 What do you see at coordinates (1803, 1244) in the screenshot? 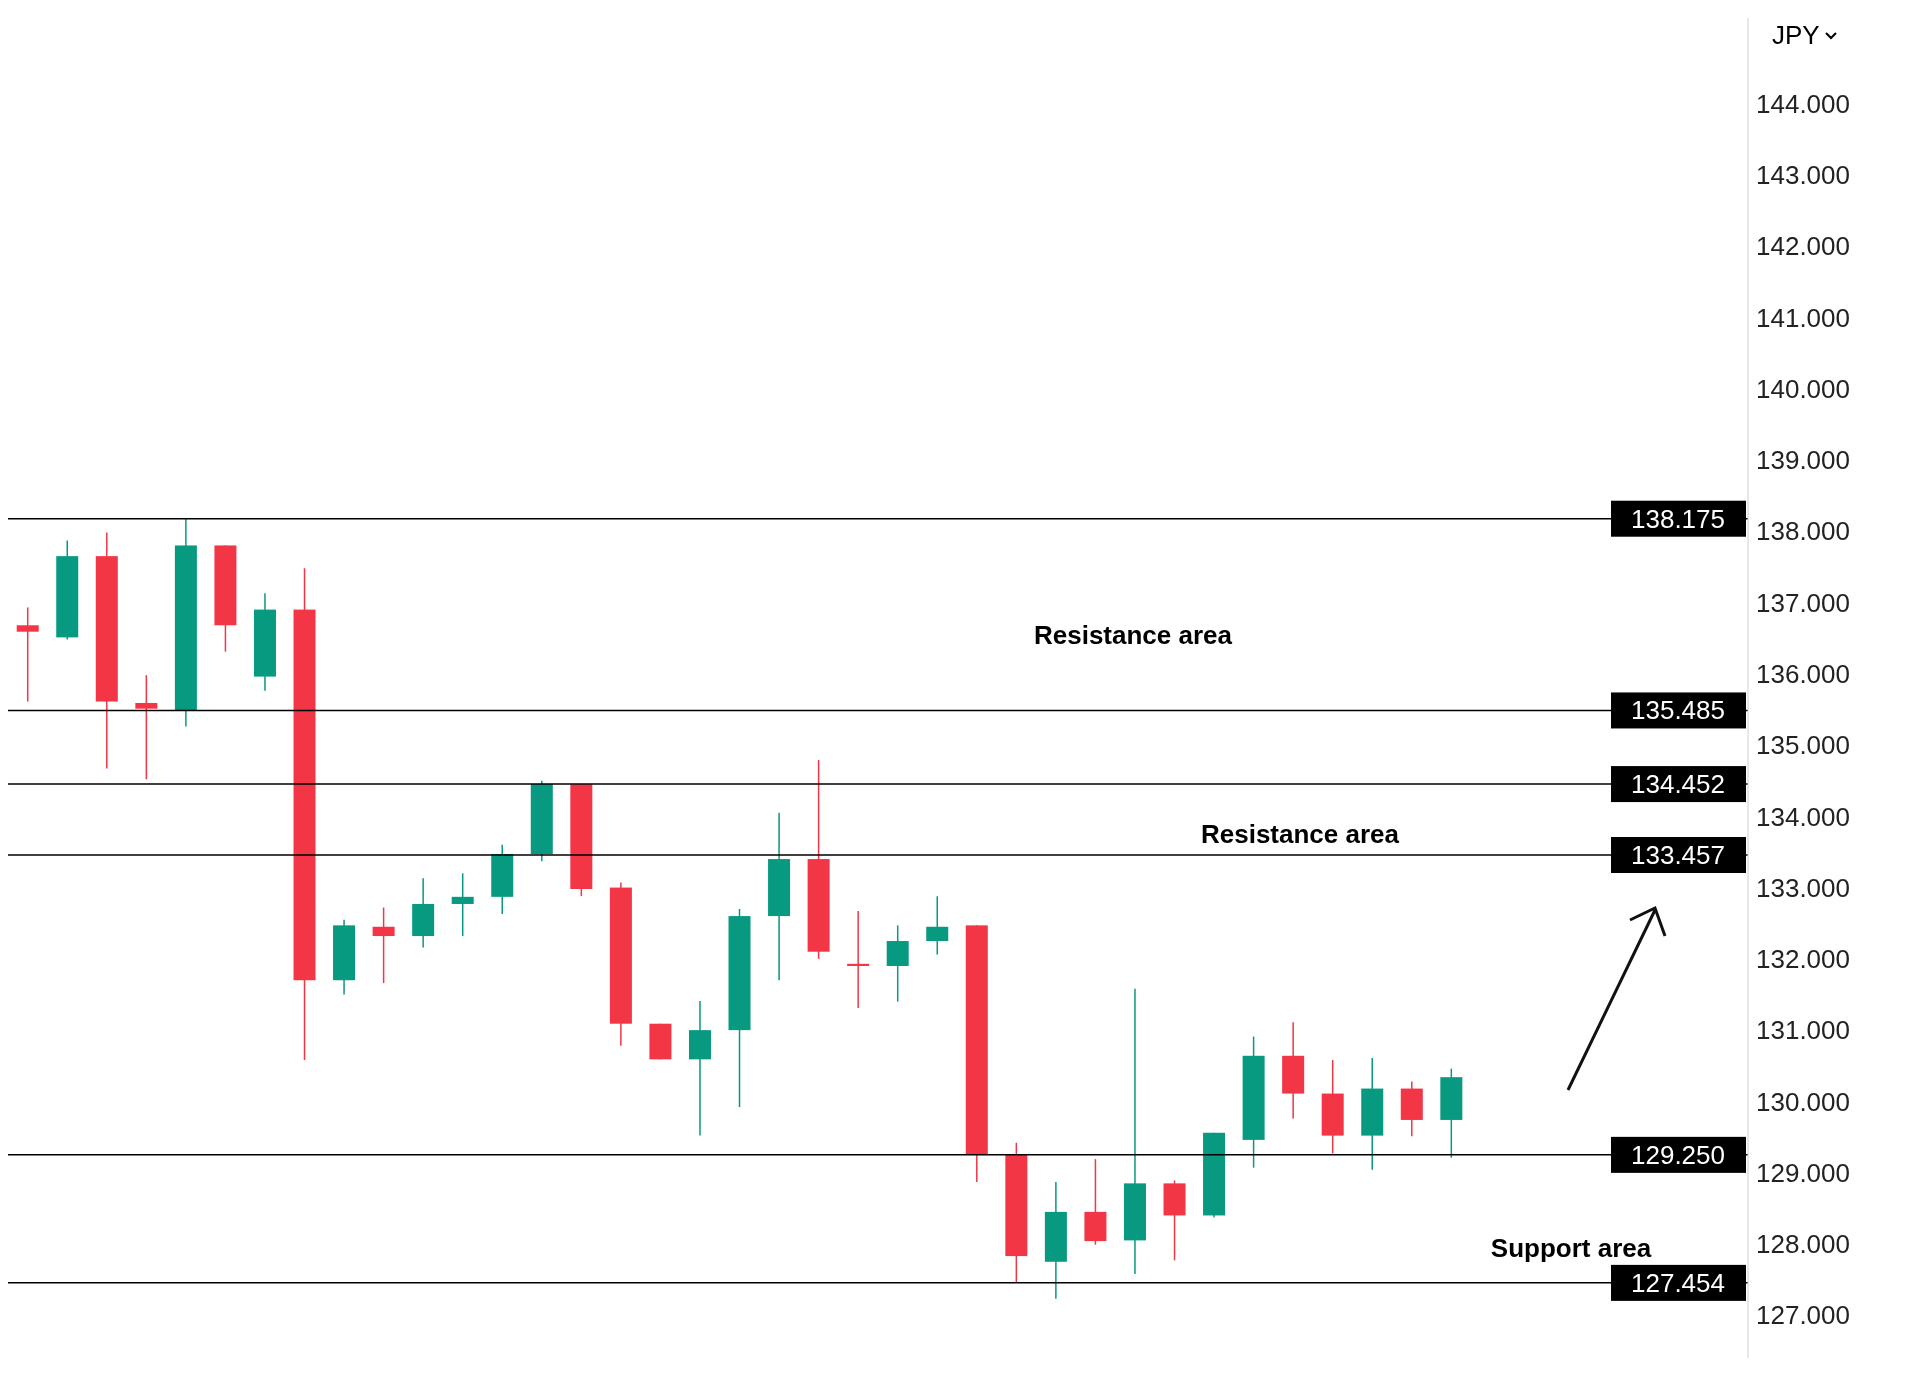
I see `y-tick-label: 128.000` at bounding box center [1803, 1244].